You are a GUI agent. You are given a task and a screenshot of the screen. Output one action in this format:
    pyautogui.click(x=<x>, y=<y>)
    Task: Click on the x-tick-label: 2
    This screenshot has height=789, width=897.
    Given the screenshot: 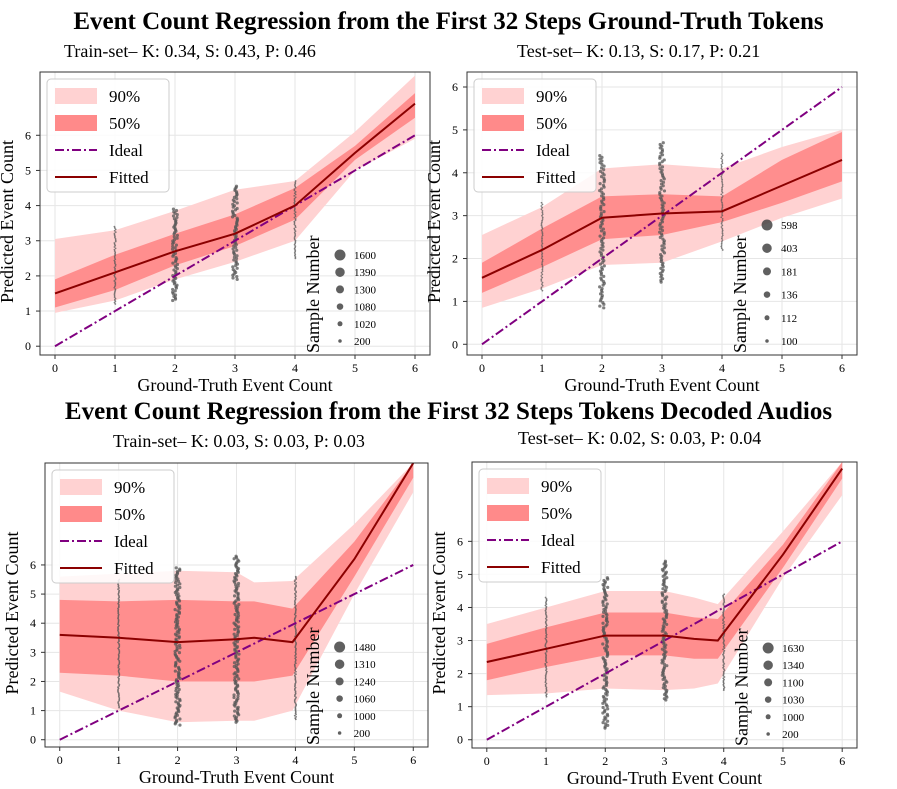 What is the action you would take?
    pyautogui.click(x=178, y=760)
    